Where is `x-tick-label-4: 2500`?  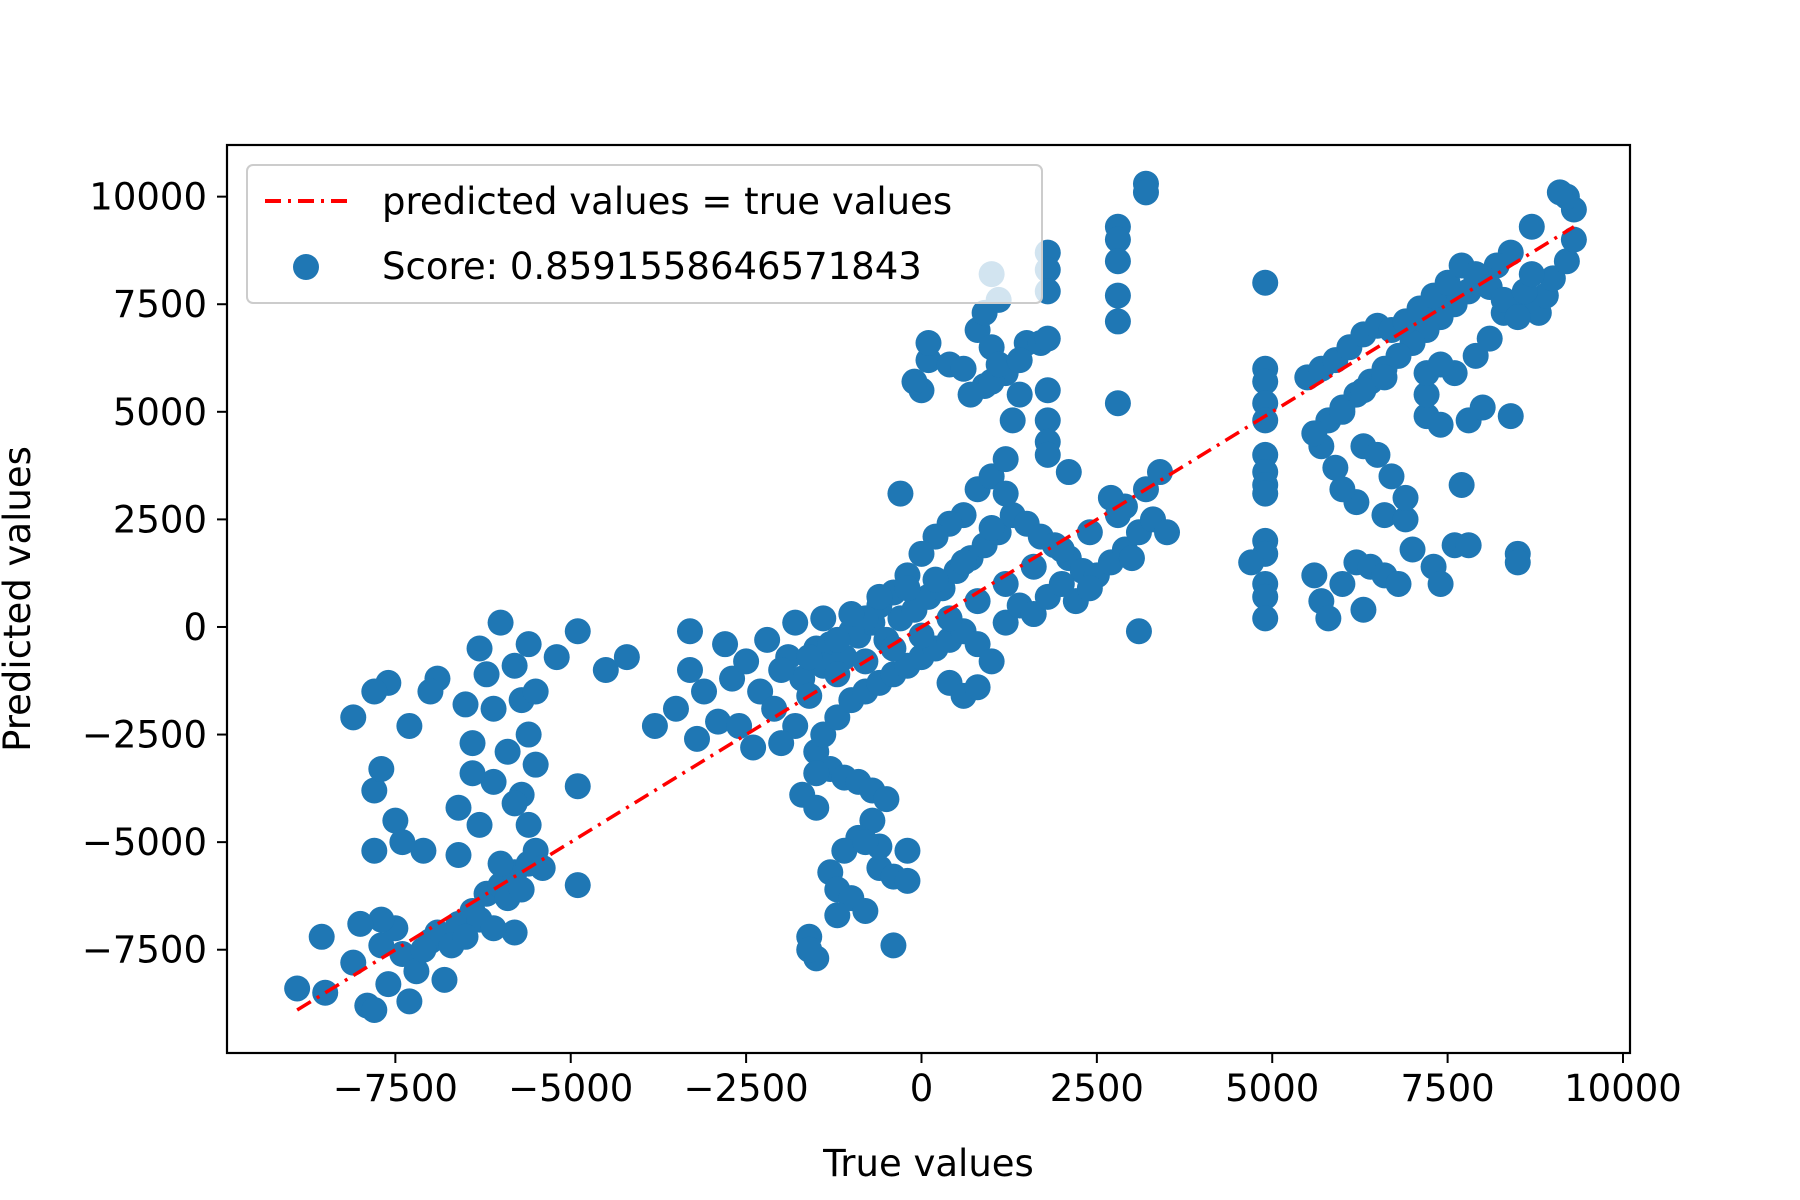 x-tick-label-4: 2500 is located at coordinates (1097, 1088).